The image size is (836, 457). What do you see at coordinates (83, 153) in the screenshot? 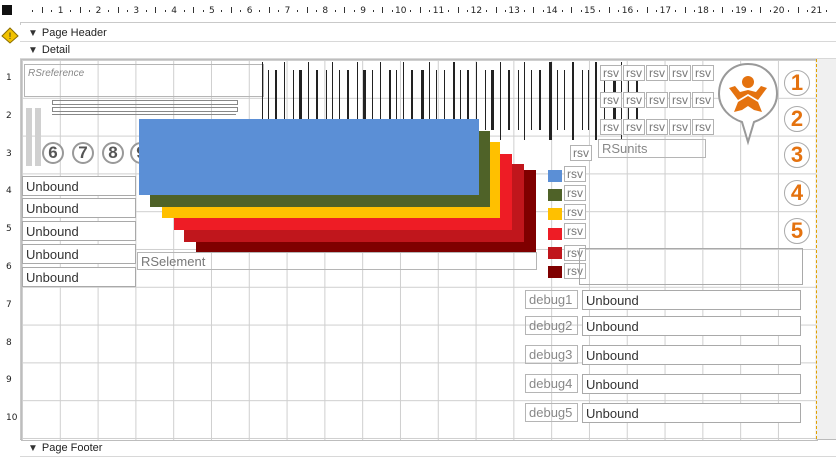
I see `number-badge-7: 7` at bounding box center [83, 153].